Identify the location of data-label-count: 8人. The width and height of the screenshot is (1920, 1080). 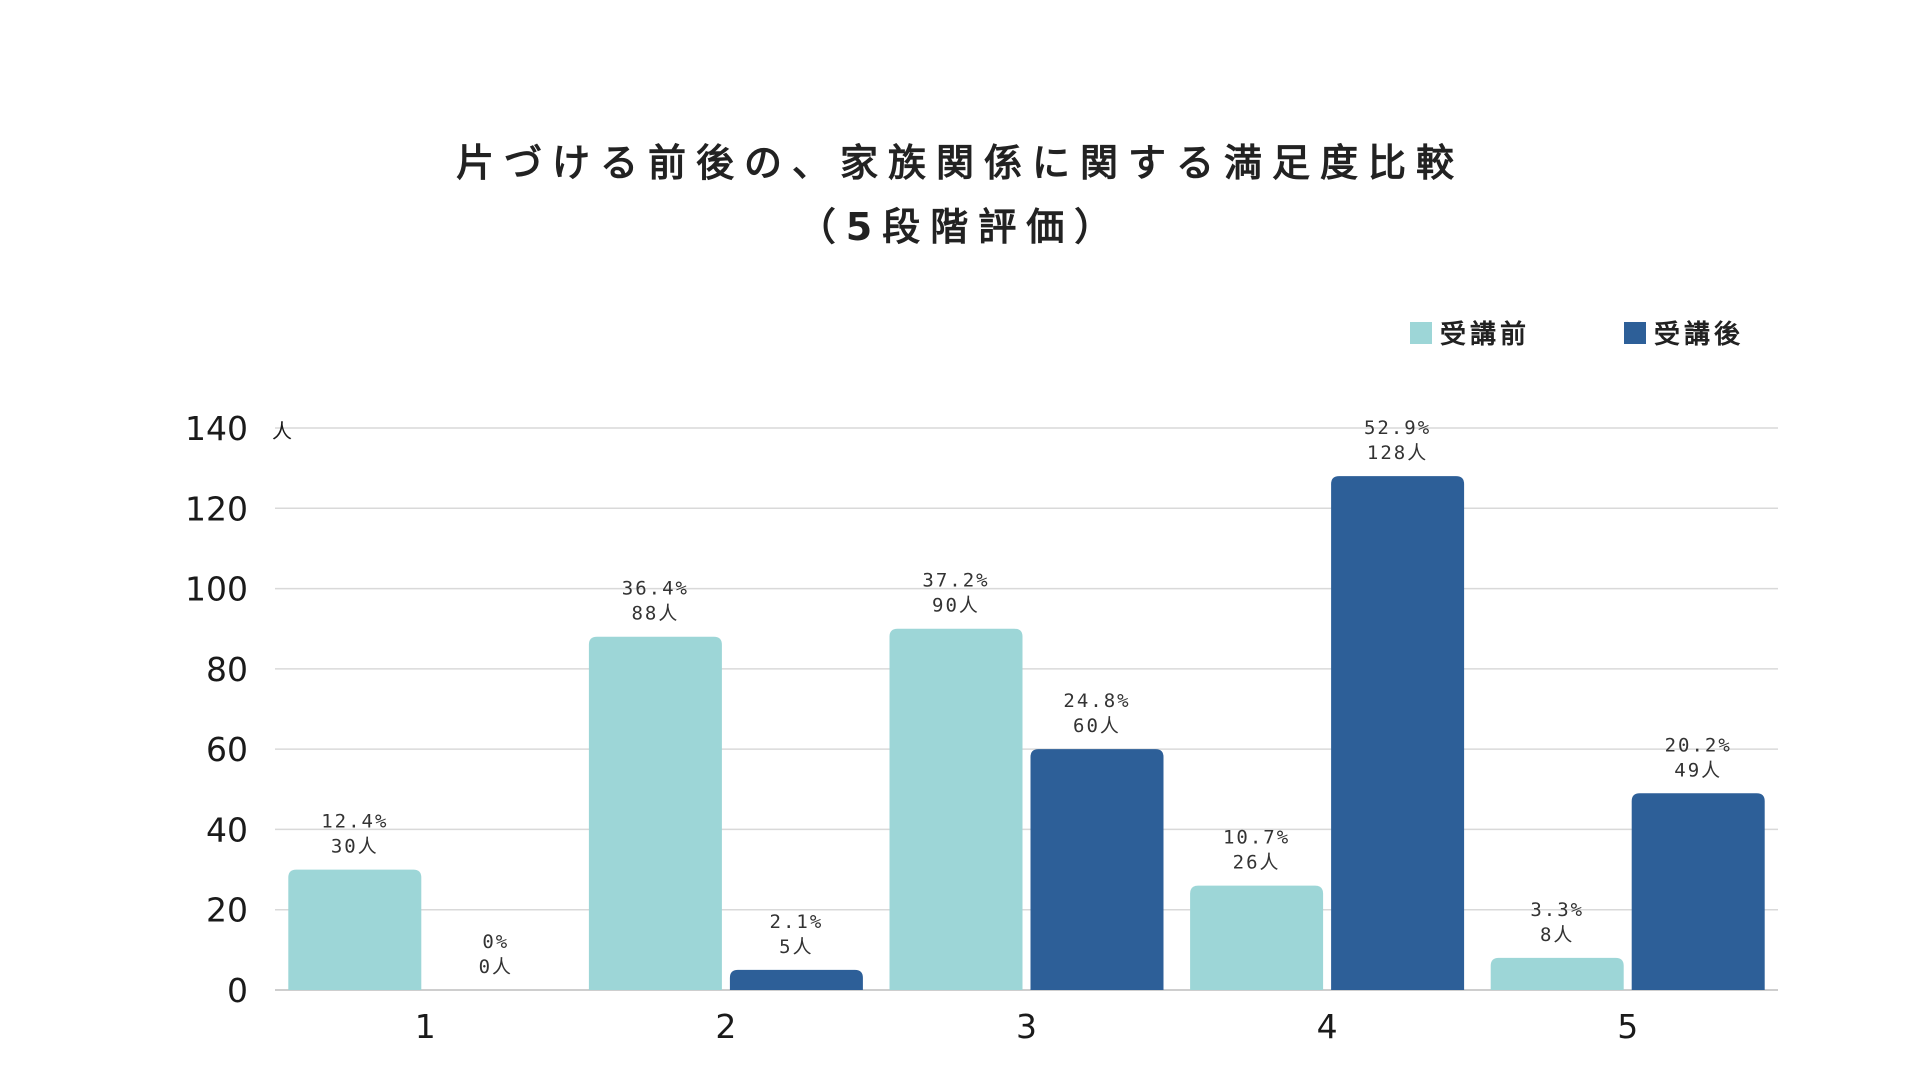
(1557, 935).